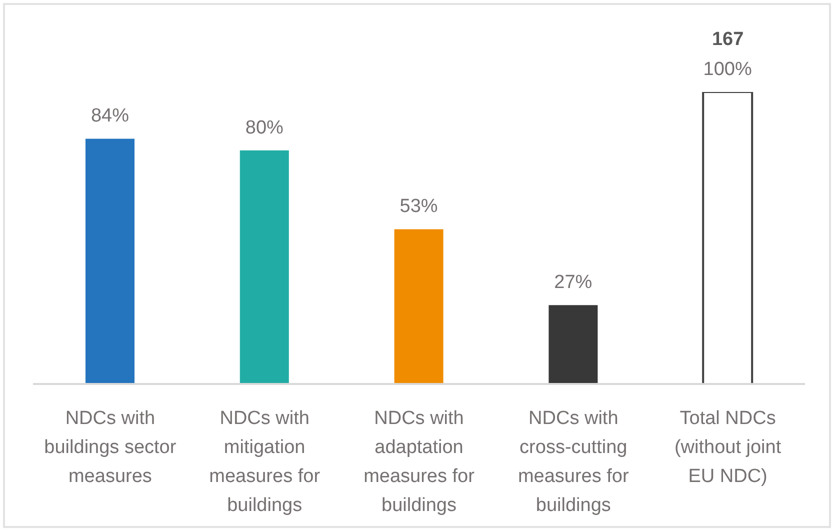  I want to click on data-label: 27%, so click(573, 283).